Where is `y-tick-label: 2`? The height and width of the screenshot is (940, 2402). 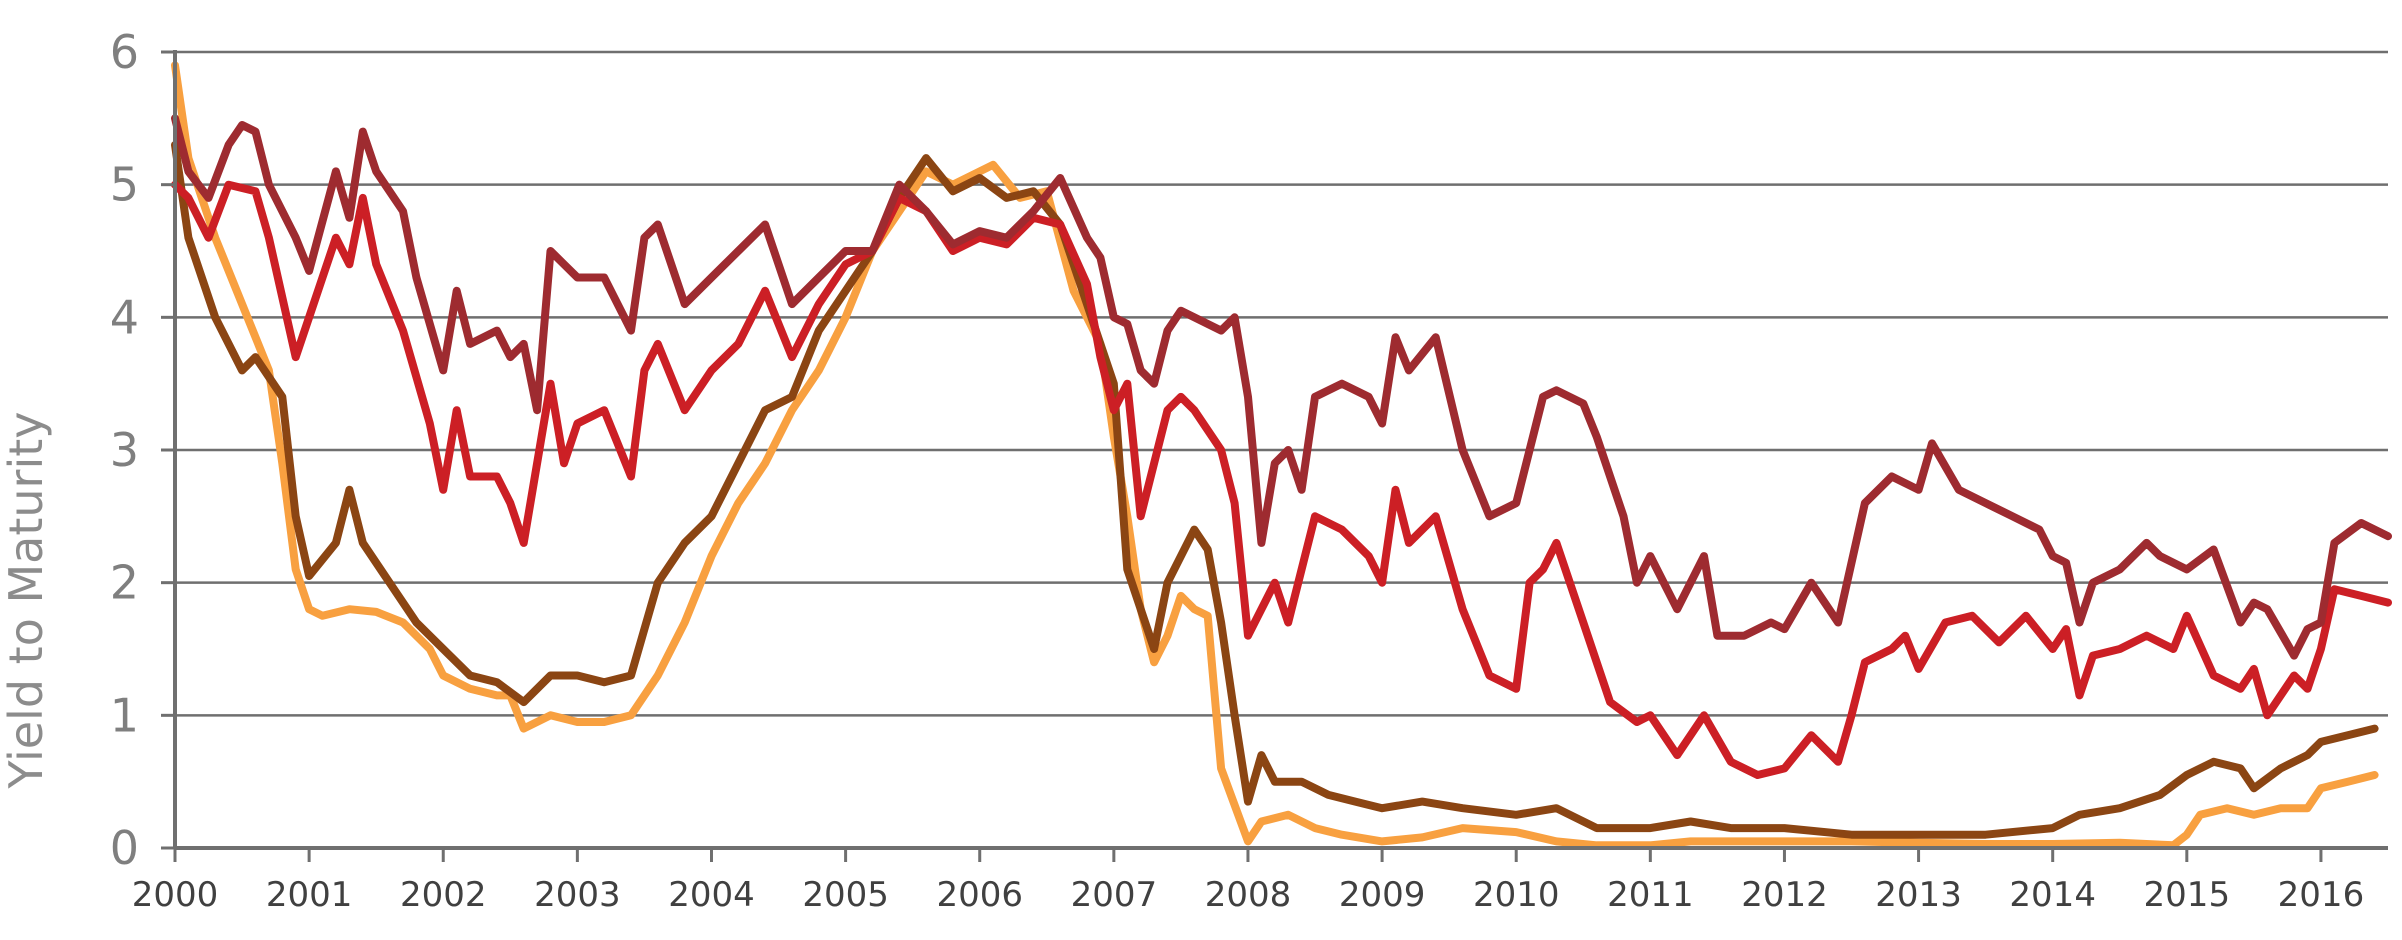 y-tick-label: 2 is located at coordinates (124, 583).